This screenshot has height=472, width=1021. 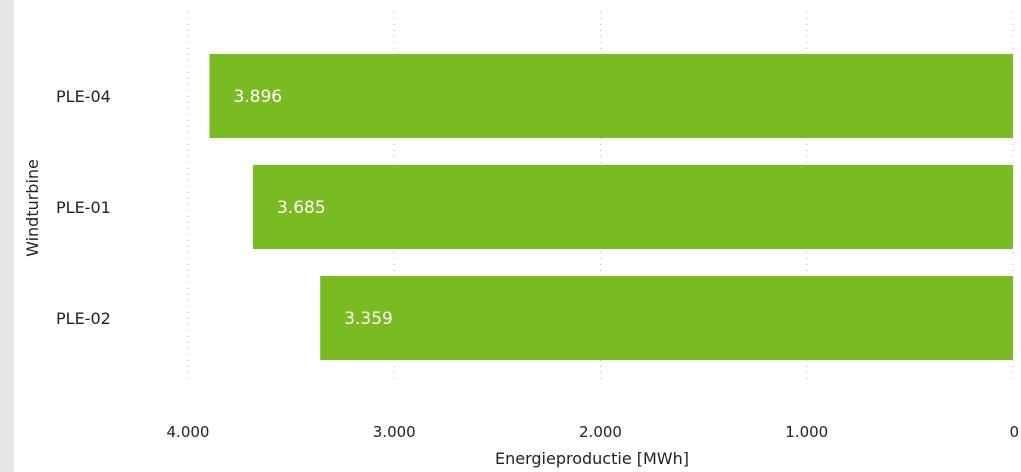 What do you see at coordinates (368, 319) in the screenshot?
I see `bar-value-label: 3.359` at bounding box center [368, 319].